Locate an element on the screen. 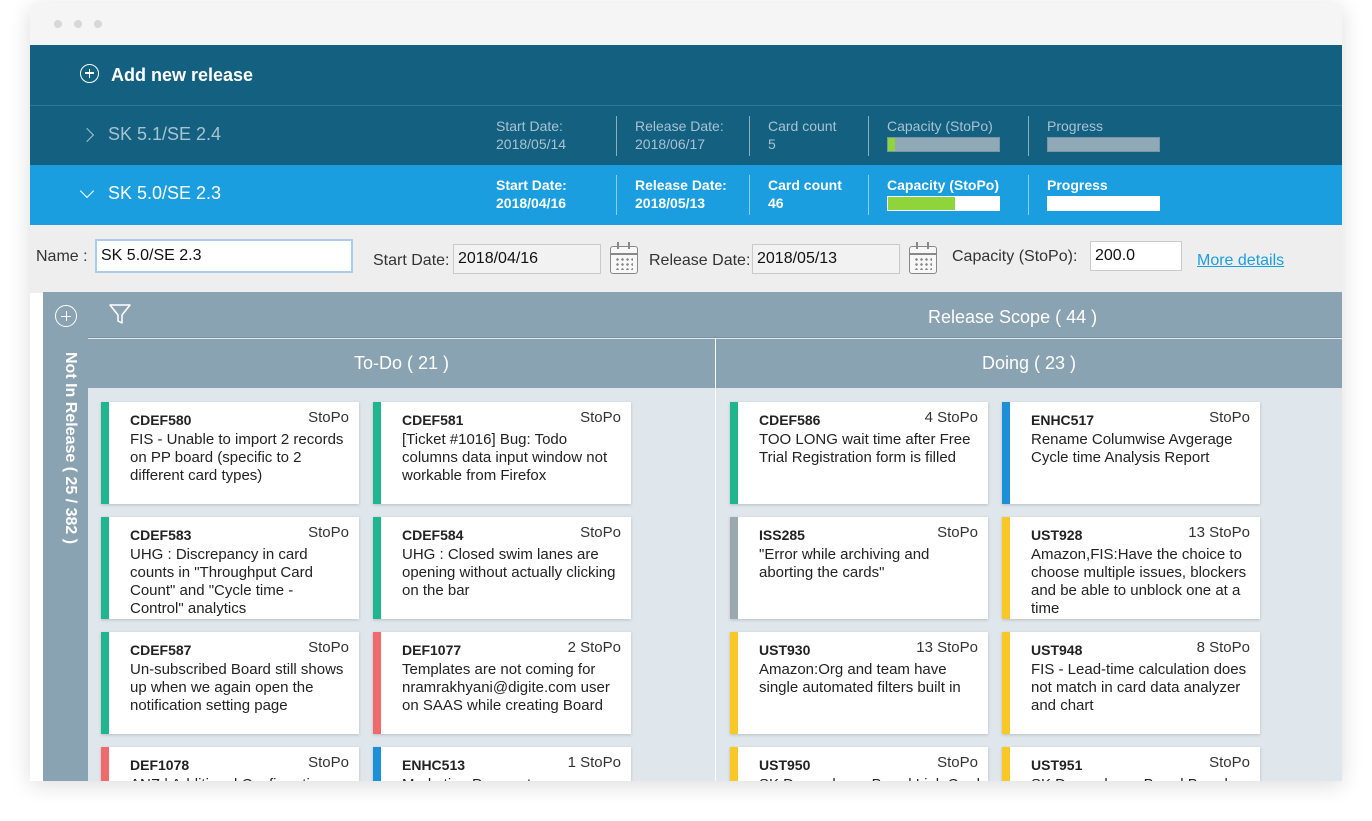  release-name: SK 5.1/SE 2.4 is located at coordinates (150, 134).